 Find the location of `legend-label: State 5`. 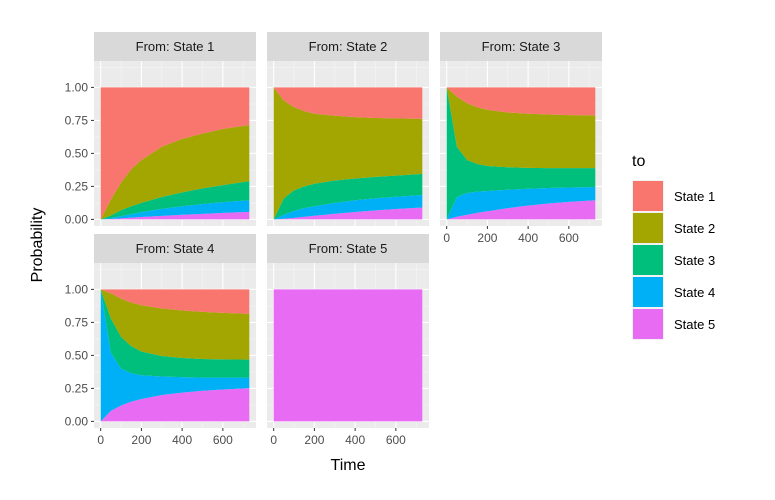

legend-label: State 5 is located at coordinates (694, 324).